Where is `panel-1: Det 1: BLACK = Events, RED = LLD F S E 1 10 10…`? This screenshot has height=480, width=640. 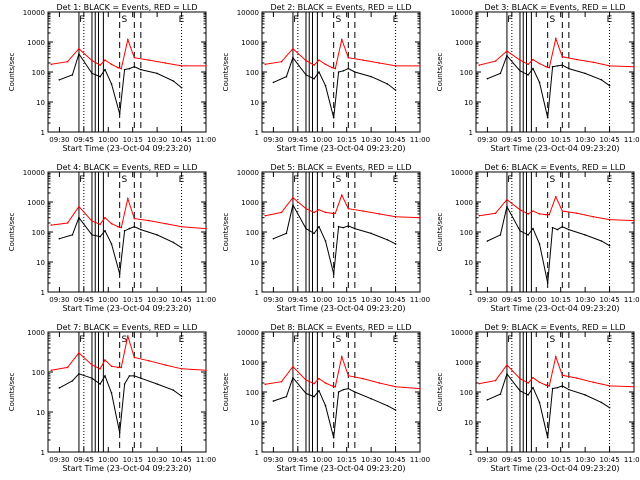 panel-1: Det 1: BLACK = Events, RED = LLD F S E 1 10 10… is located at coordinates (112, 78).